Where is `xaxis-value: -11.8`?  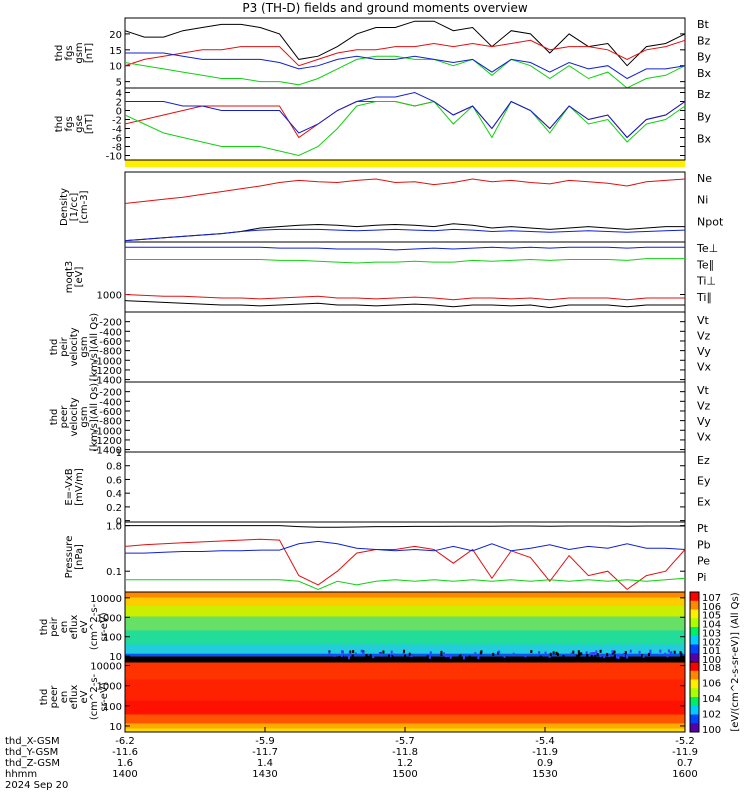
xaxis-value: -11.8 is located at coordinates (405, 752).